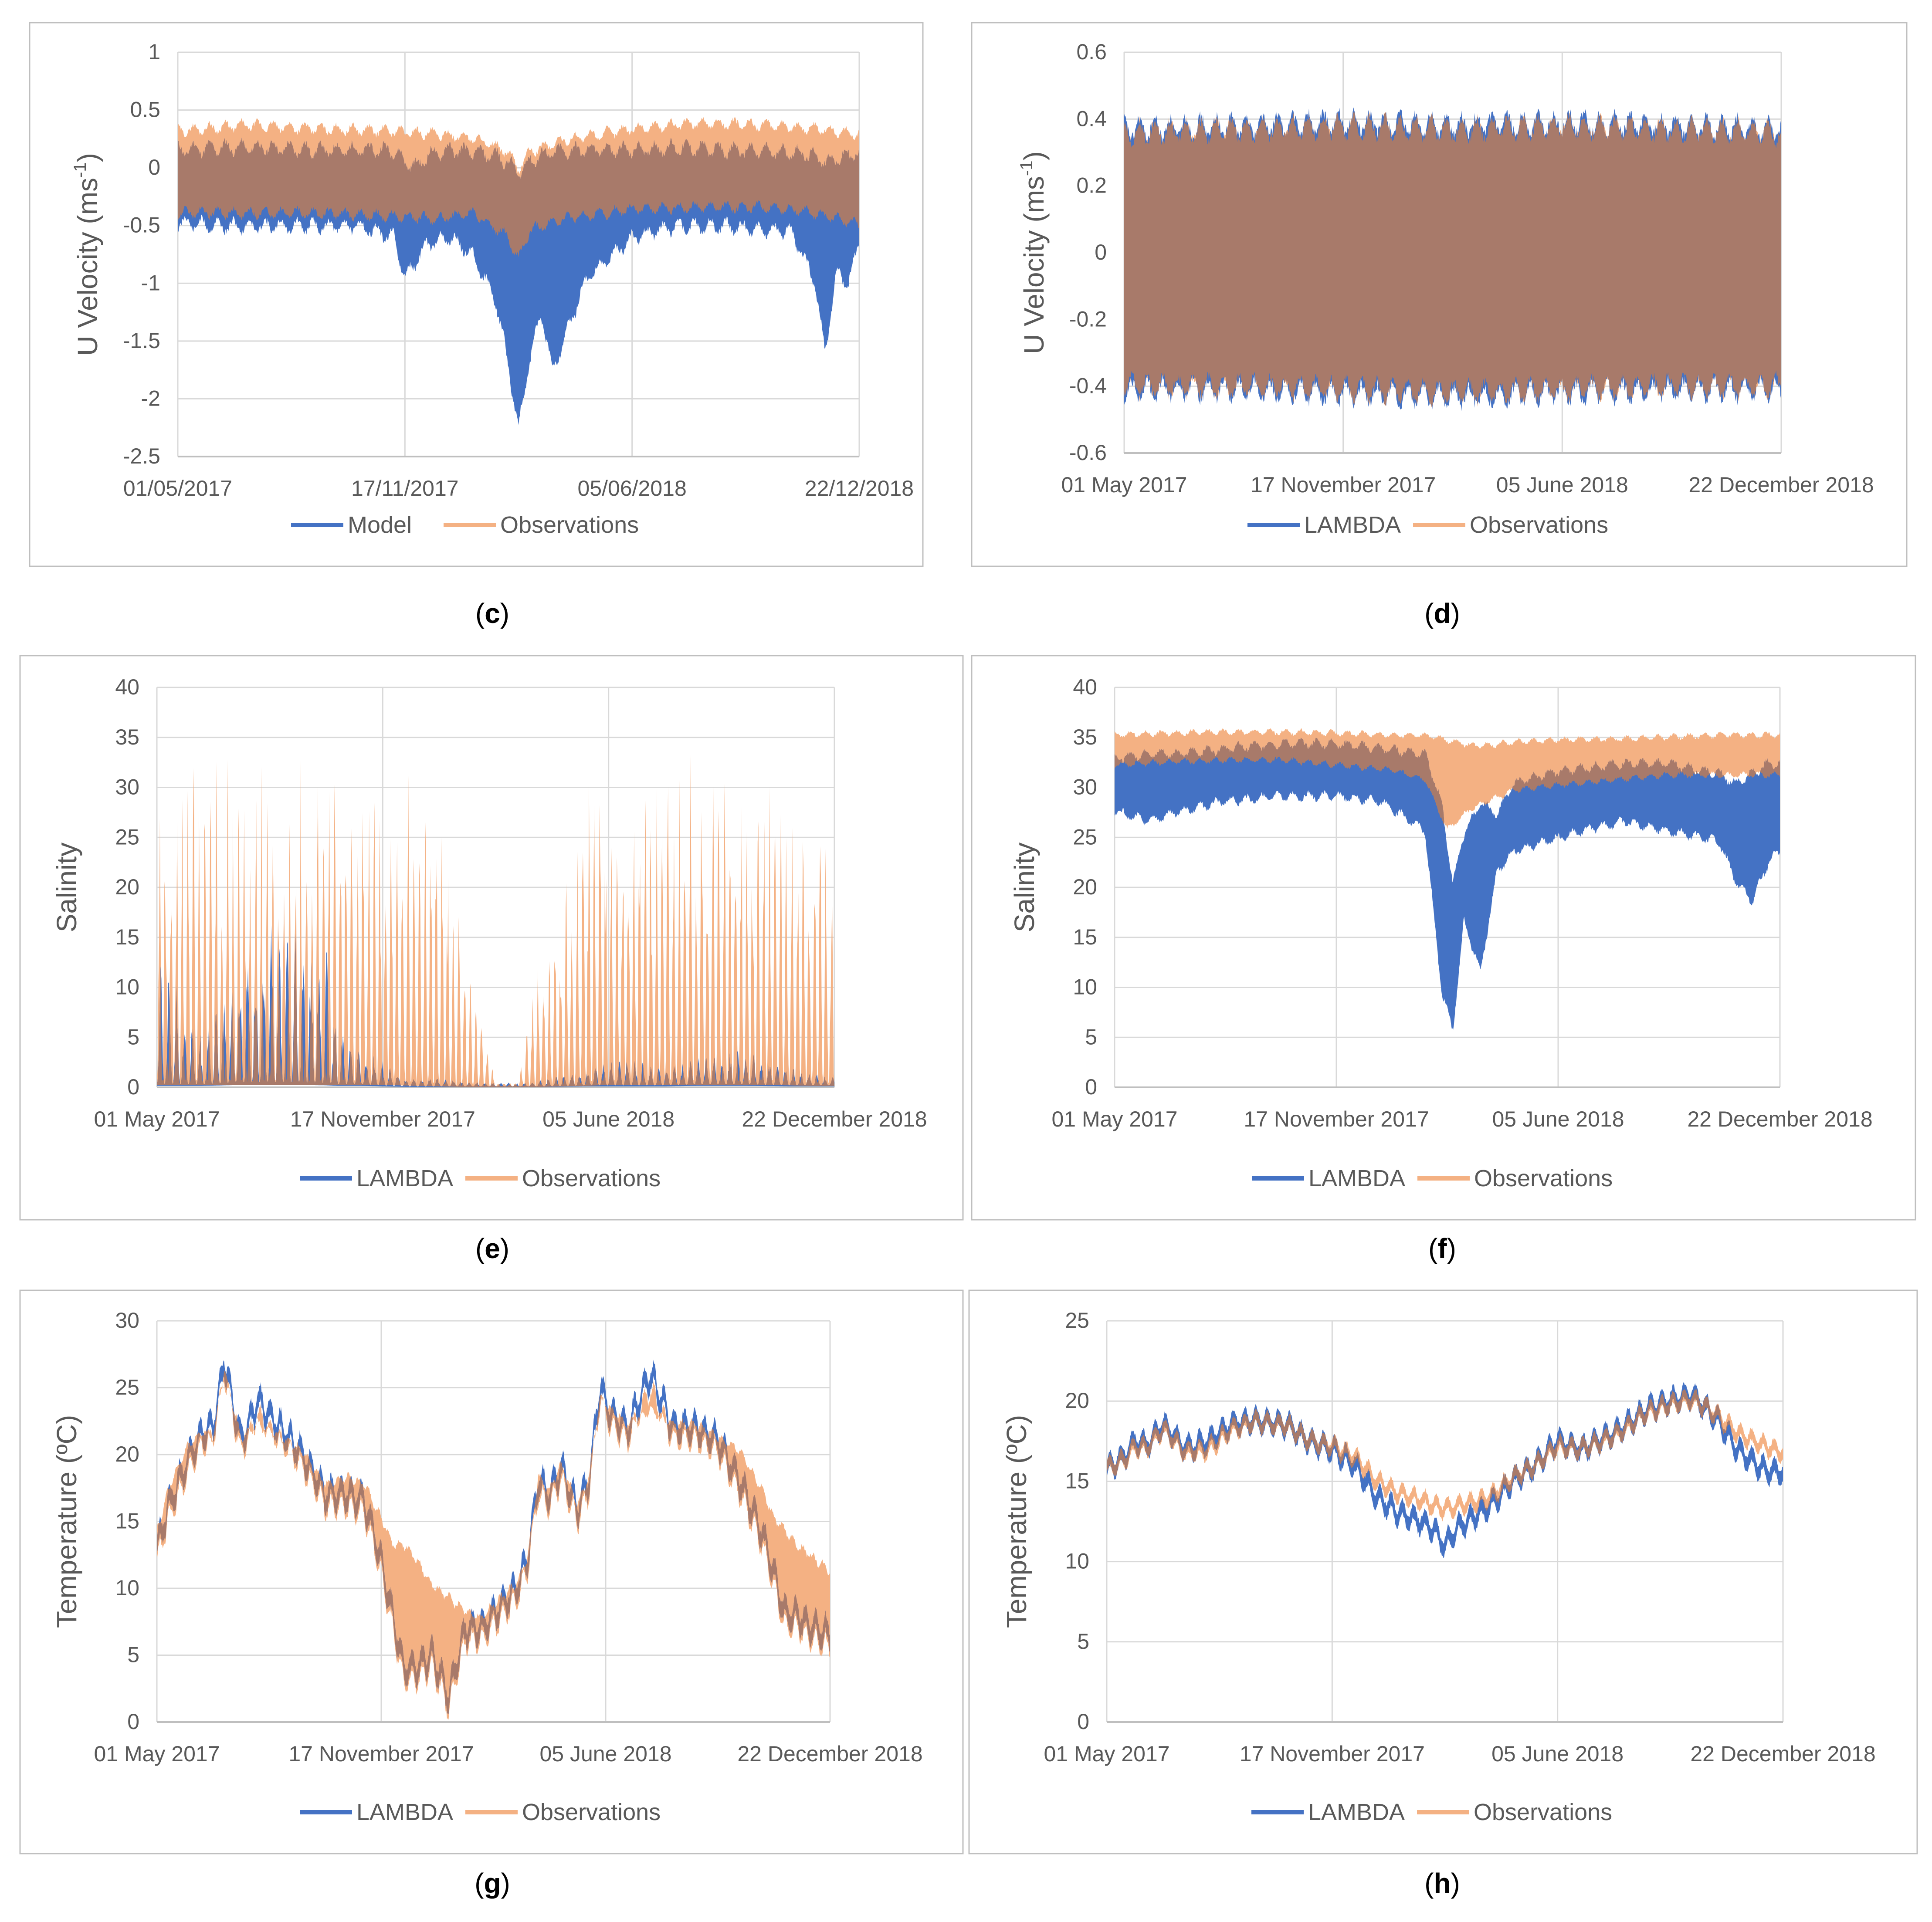 Image resolution: width=1932 pixels, height=1922 pixels. What do you see at coordinates (154, 52) in the screenshot?
I see `y-tick-label: 1` at bounding box center [154, 52].